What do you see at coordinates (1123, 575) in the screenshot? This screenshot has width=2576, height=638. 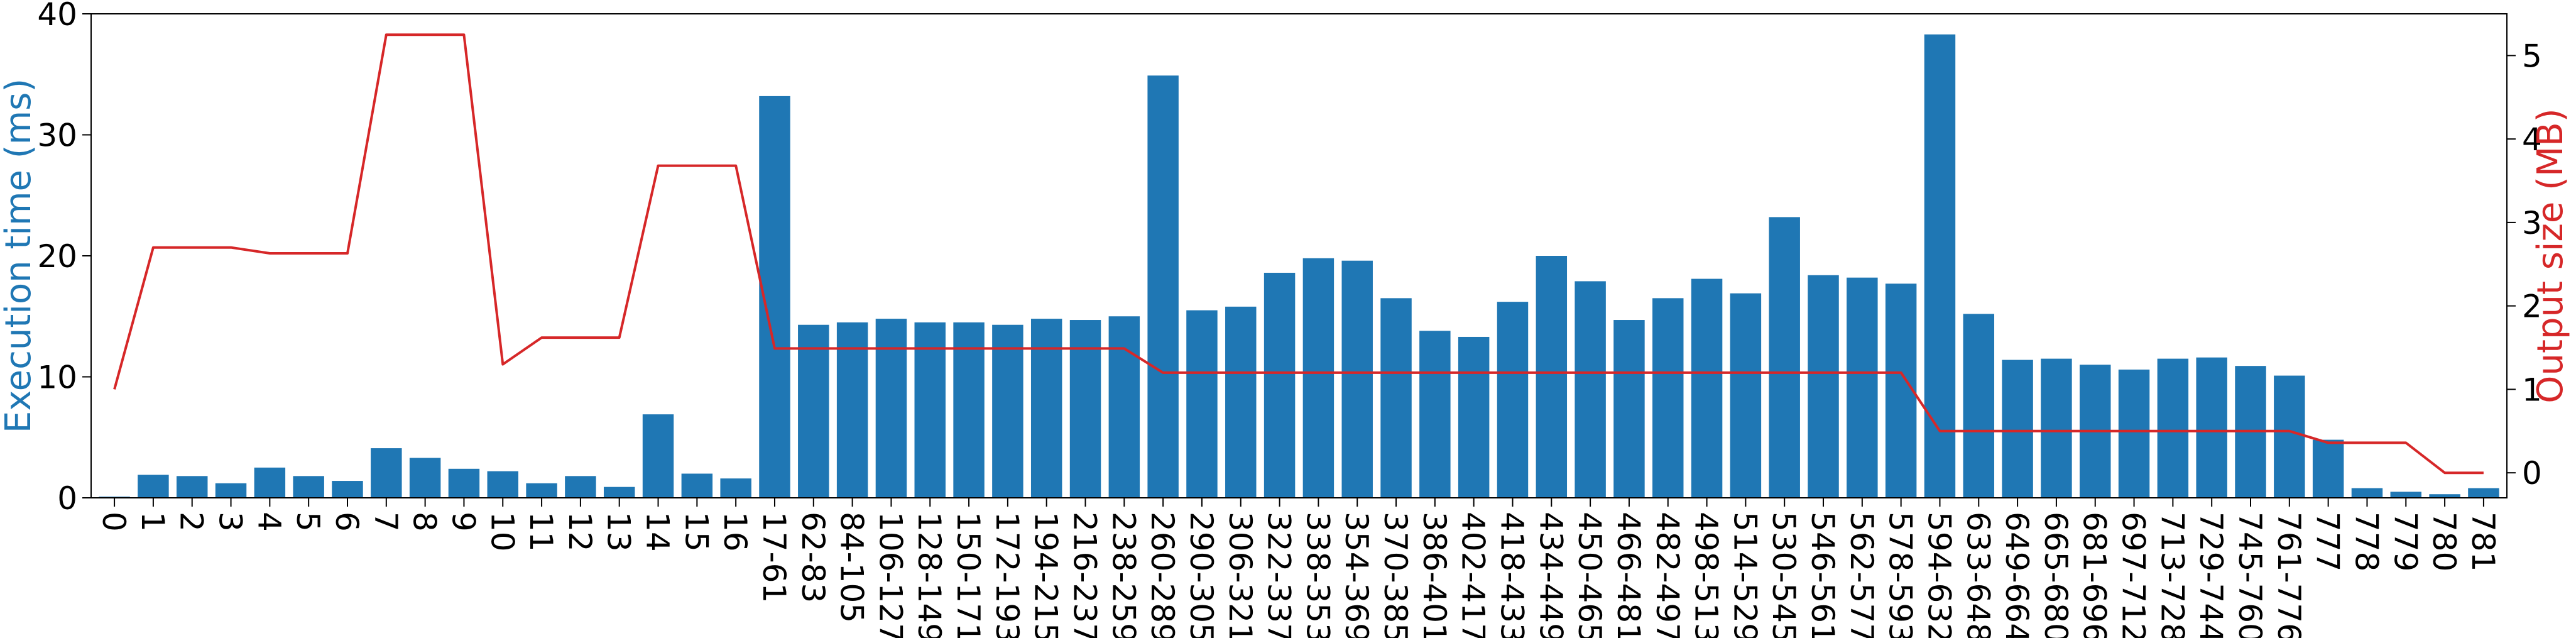 I see `x-tick-label: 238-259` at bounding box center [1123, 575].